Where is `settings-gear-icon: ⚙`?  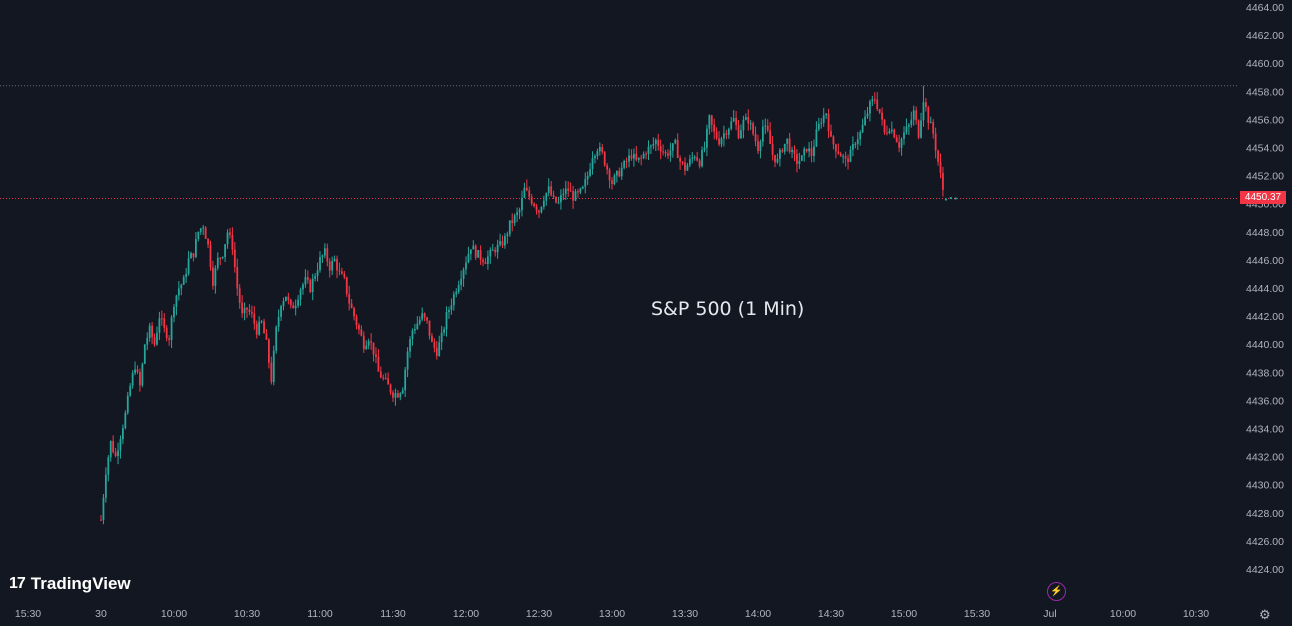 settings-gear-icon: ⚙ is located at coordinates (1265, 614).